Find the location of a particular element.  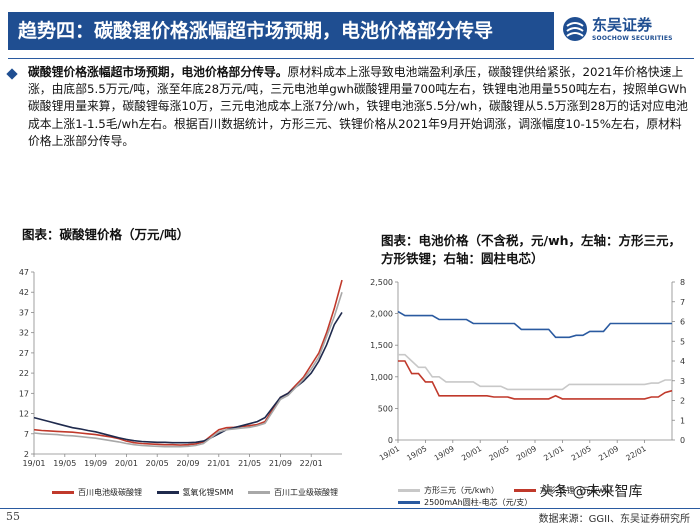

legend-item: 方形-铁锂（元/kwh） is located at coordinates (565, 491).